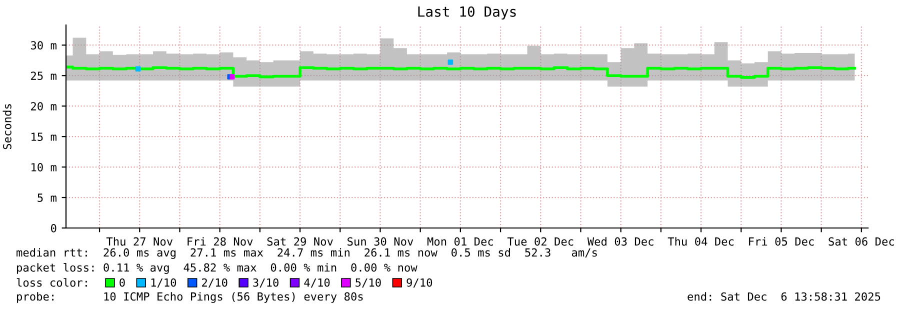 Image resolution: width=897 pixels, height=310 pixels. What do you see at coordinates (368, 283) in the screenshot?
I see `legend-label: 5/10` at bounding box center [368, 283].